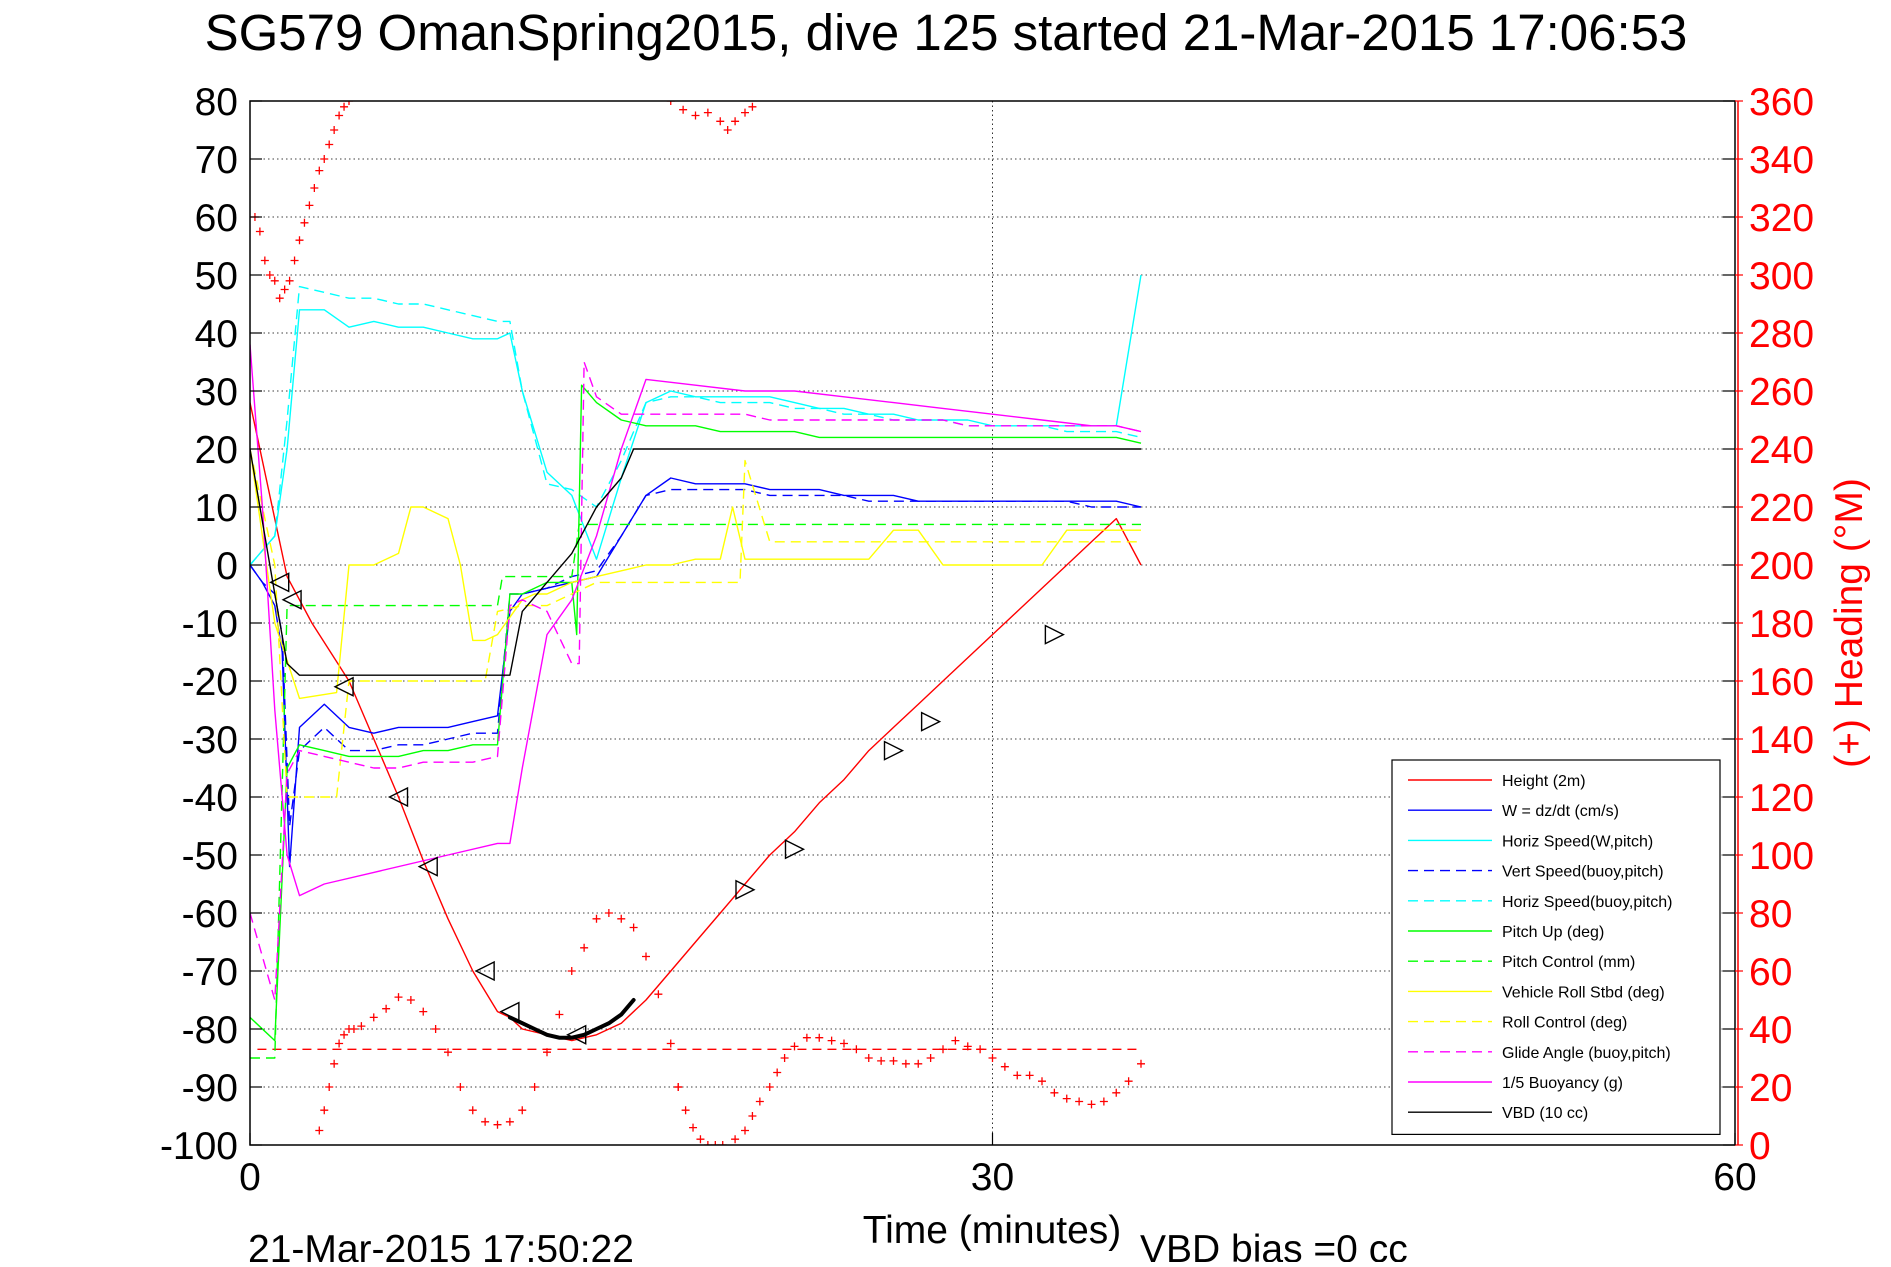 The image size is (1891, 1267). I want to click on y-tick-label: -80, so click(210, 1030).